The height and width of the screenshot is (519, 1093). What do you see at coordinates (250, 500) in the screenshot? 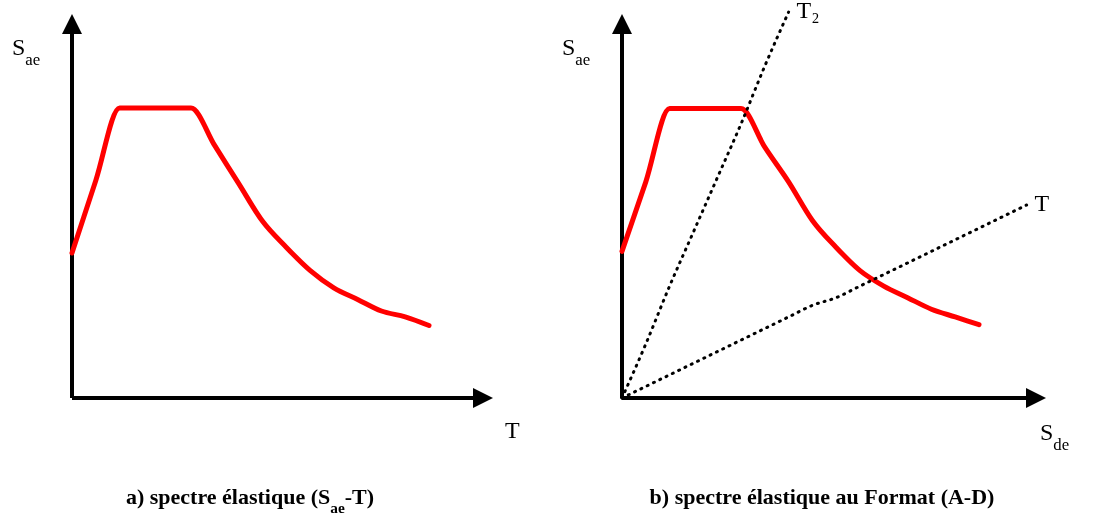
I see `text: a) spectre élastique (S$_{ae}$-T)` at bounding box center [250, 500].